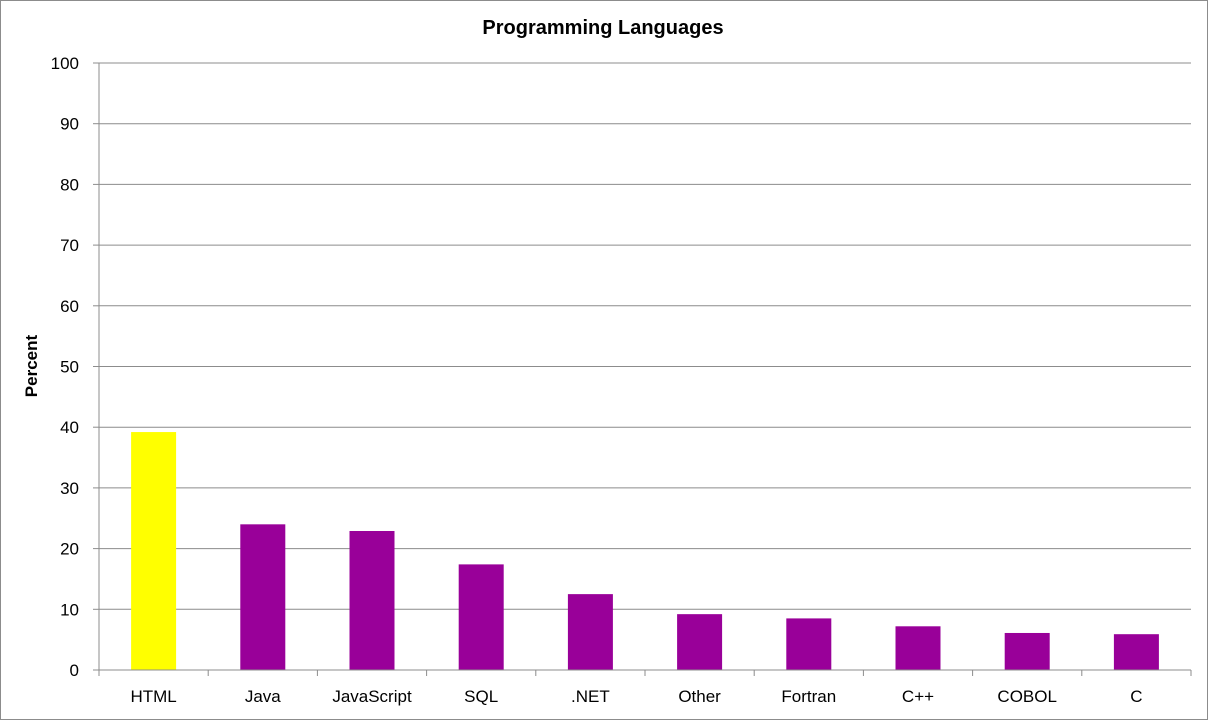 The height and width of the screenshot is (720, 1208). Describe the element at coordinates (700, 642) in the screenshot. I see `bar-other` at that location.